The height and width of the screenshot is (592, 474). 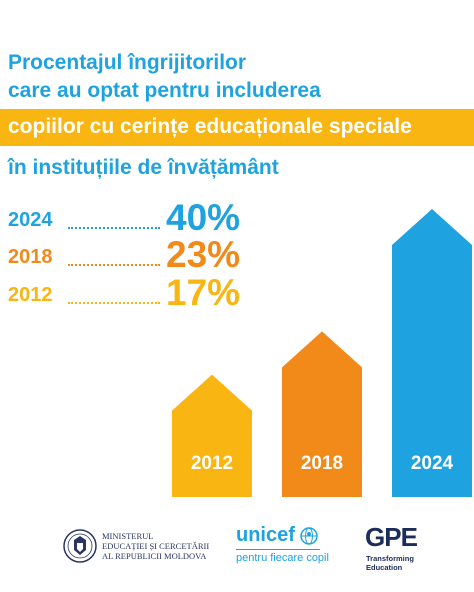 What do you see at coordinates (278, 549) in the screenshot?
I see `unicef-divider` at bounding box center [278, 549].